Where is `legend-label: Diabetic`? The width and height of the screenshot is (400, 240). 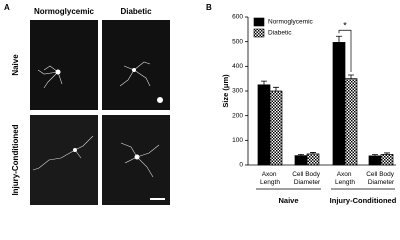 legend-label: Diabetic is located at coordinates (280, 33).